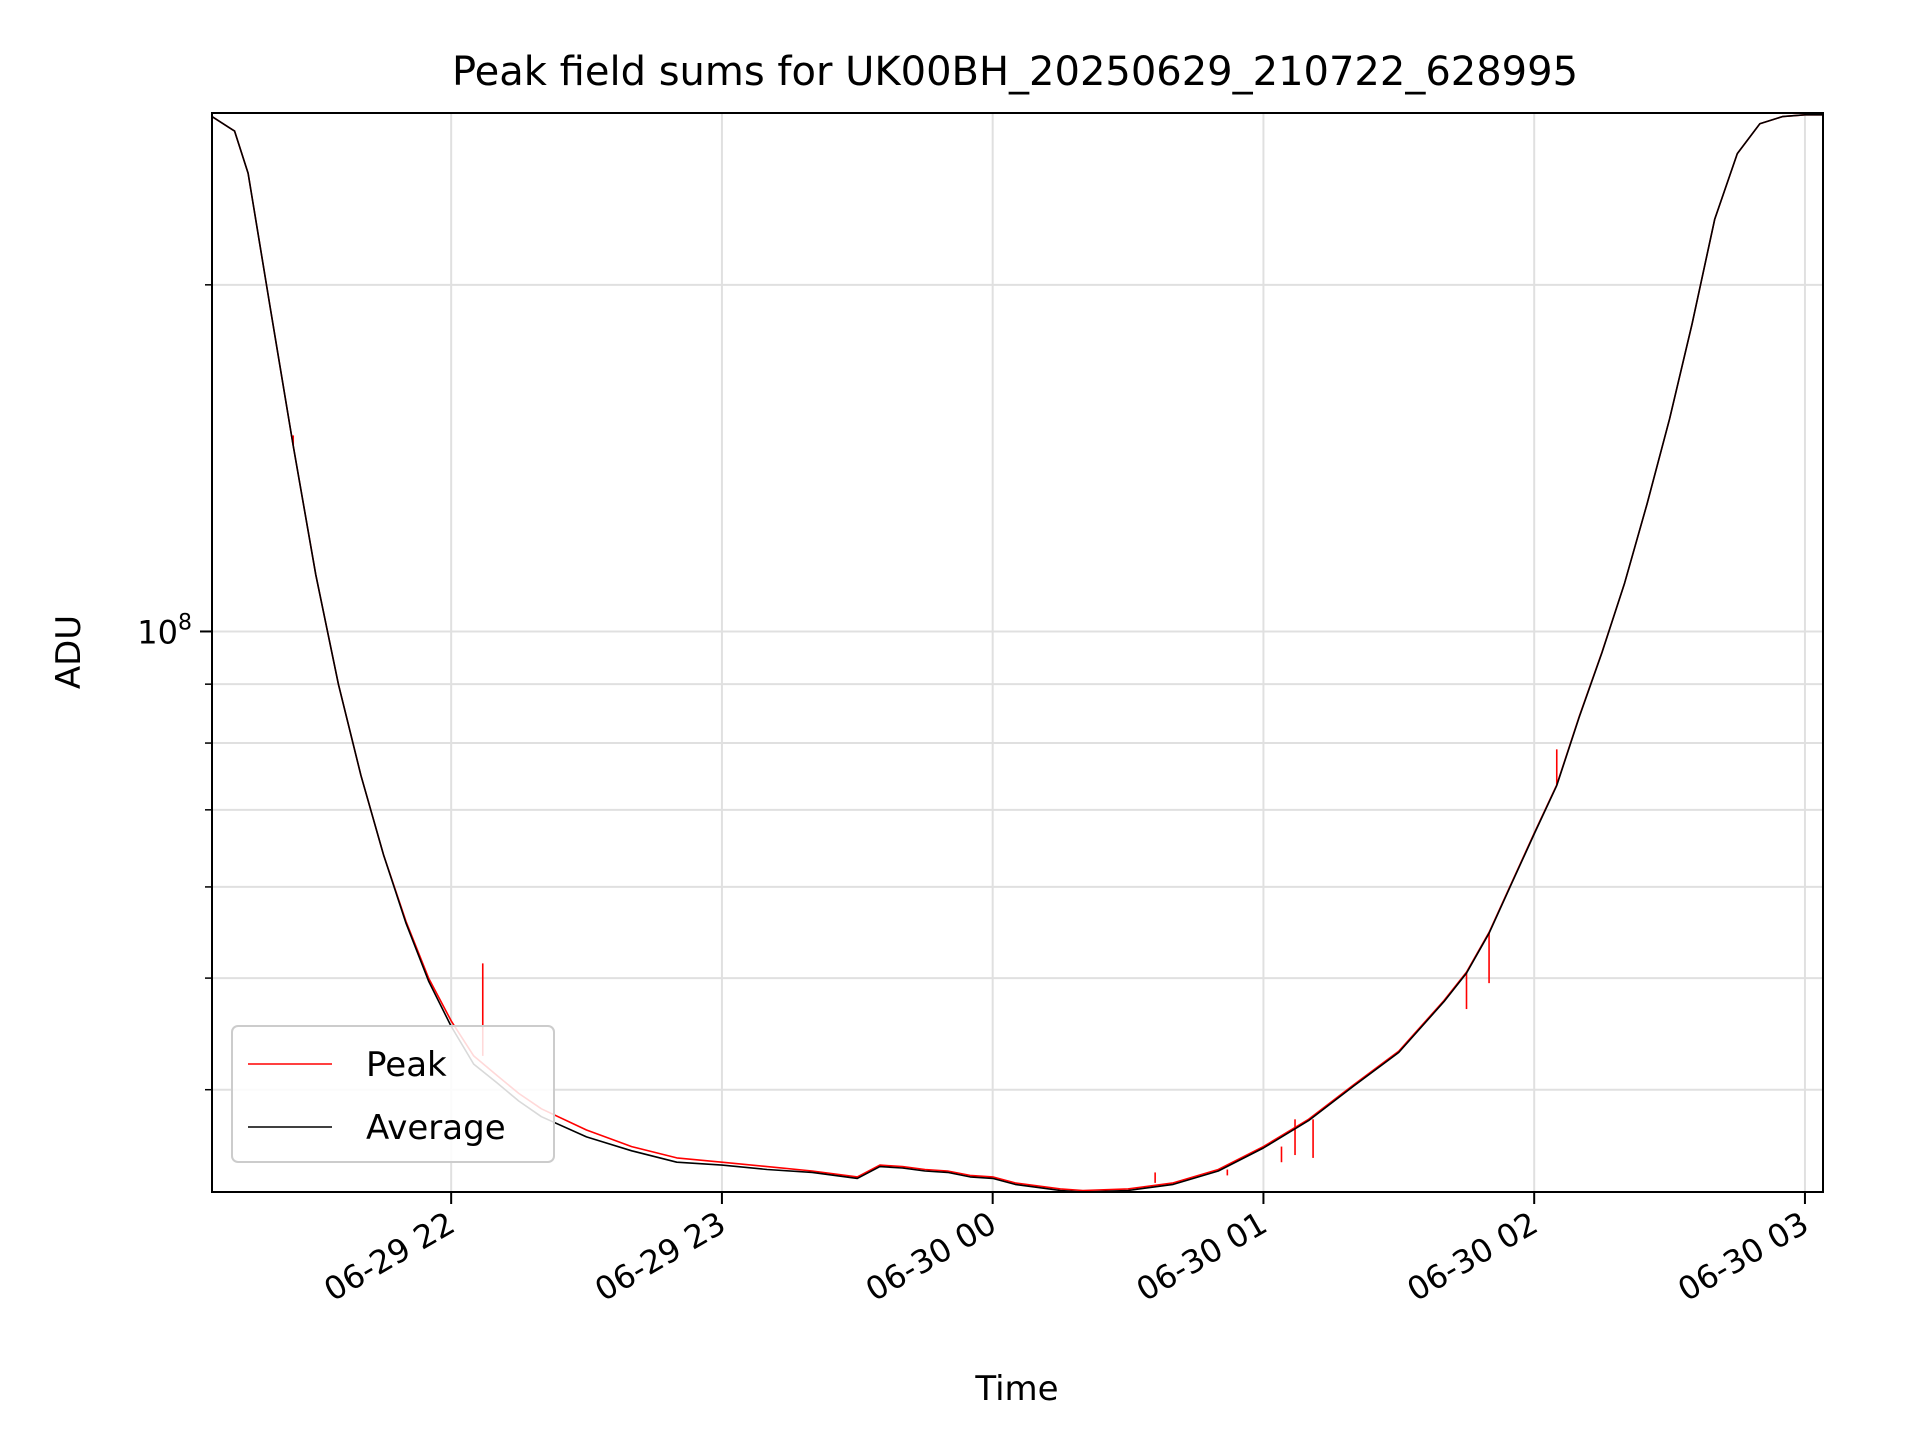  What do you see at coordinates (1016, 1389) in the screenshot?
I see `x-axis-label: Time` at bounding box center [1016, 1389].